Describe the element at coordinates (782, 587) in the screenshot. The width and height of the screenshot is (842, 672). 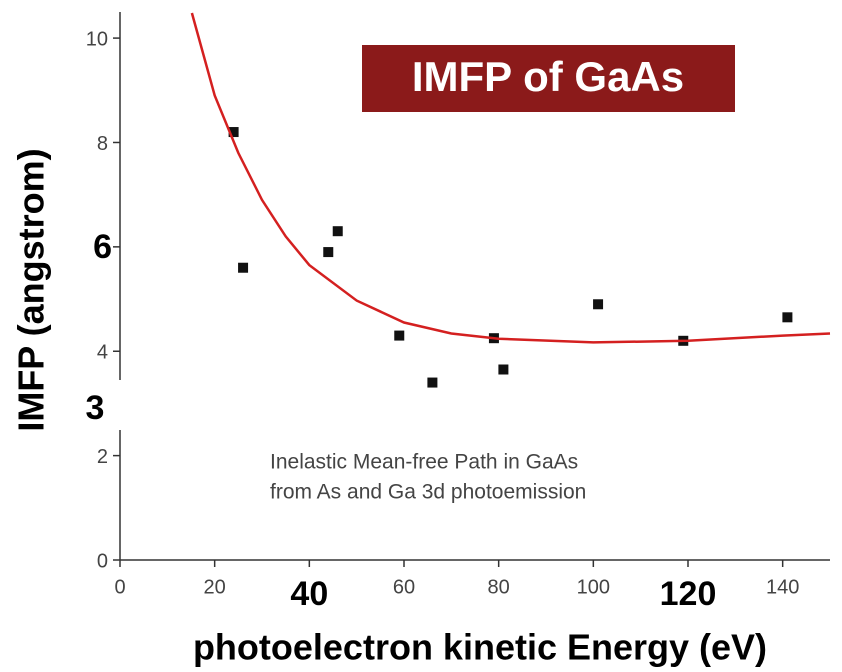
I see `x-tick-label: 140` at that location.